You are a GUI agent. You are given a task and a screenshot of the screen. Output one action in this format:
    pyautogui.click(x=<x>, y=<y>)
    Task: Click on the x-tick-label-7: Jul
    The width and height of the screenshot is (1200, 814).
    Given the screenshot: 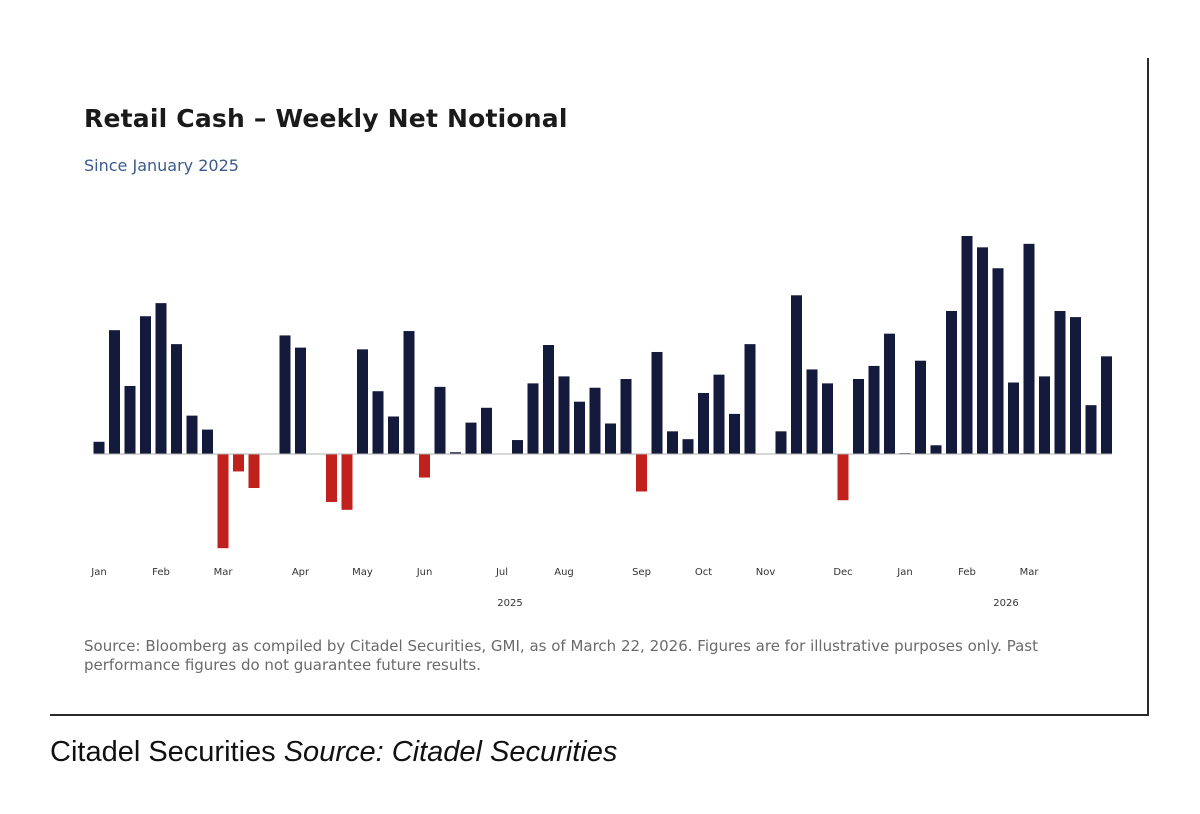 What is the action you would take?
    pyautogui.click(x=501, y=572)
    